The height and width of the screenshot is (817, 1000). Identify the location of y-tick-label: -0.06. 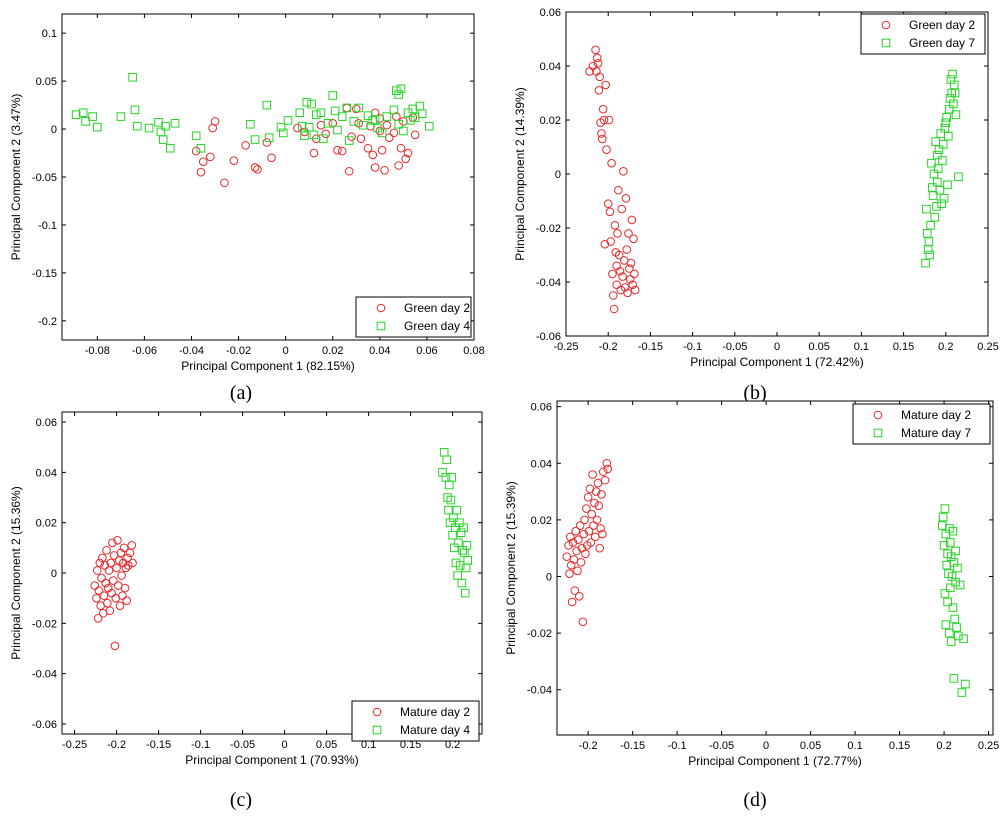
(548, 337).